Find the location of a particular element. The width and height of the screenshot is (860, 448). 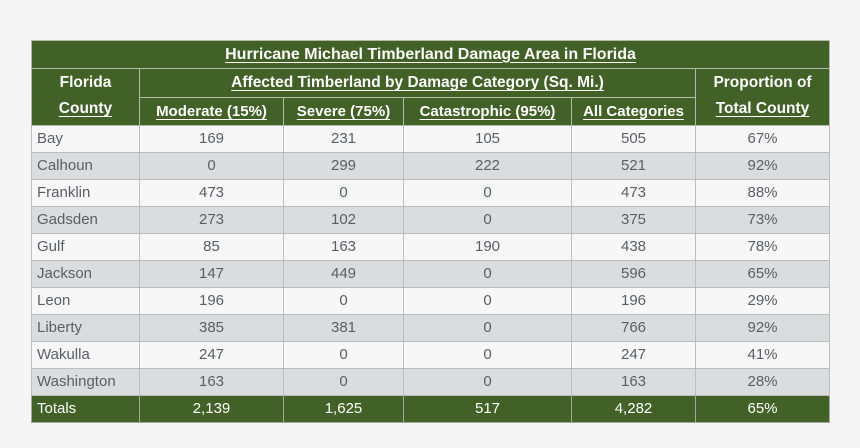

table-row: Gadsden 273 102 0 375 73% is located at coordinates (431, 219).